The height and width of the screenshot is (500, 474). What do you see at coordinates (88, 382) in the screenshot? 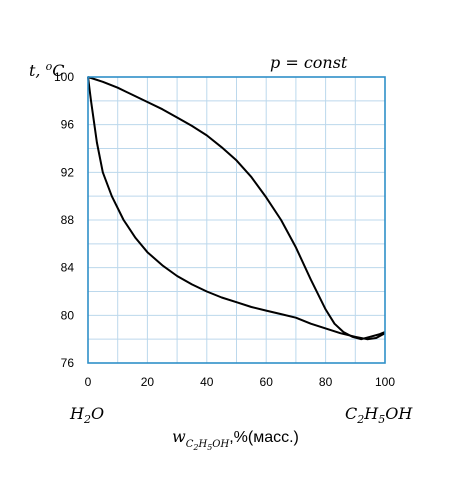
I see `x-tick-label: 0` at bounding box center [88, 382].